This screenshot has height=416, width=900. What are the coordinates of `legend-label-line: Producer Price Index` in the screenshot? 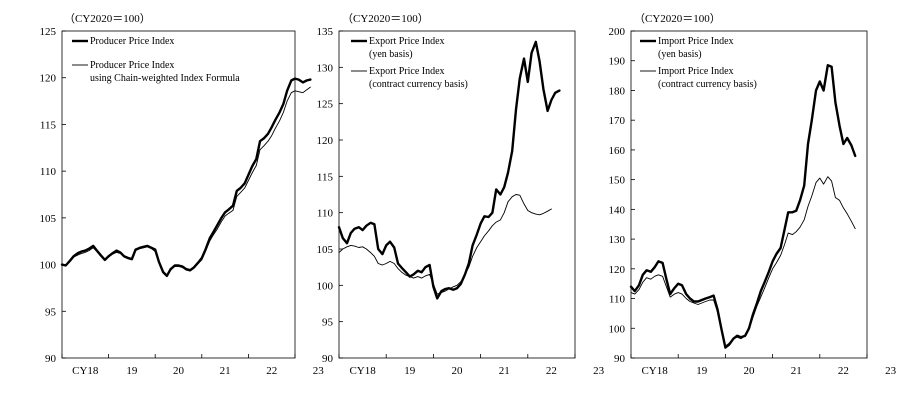 It's located at (132, 65).